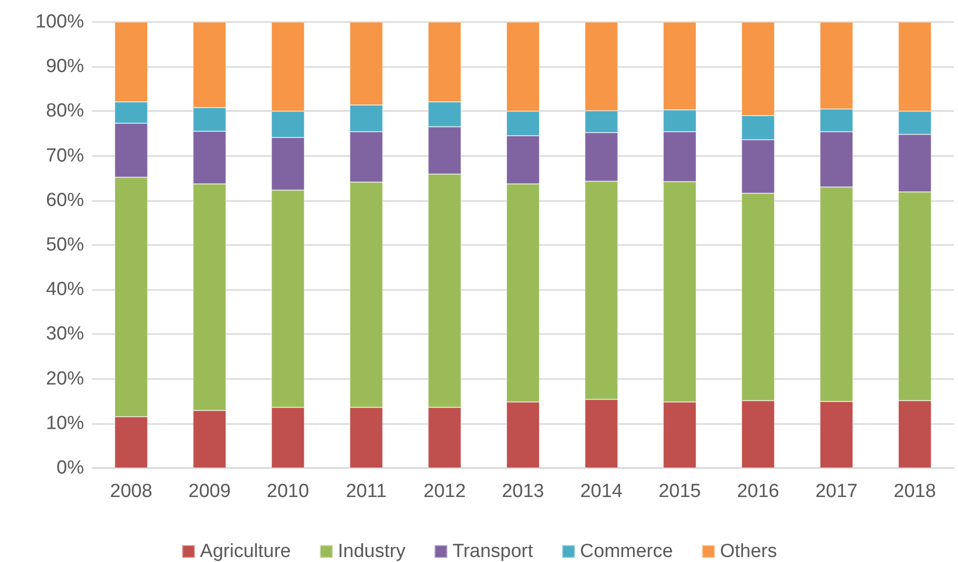  Describe the element at coordinates (65, 289) in the screenshot. I see `y-tick-label: 40%` at that location.